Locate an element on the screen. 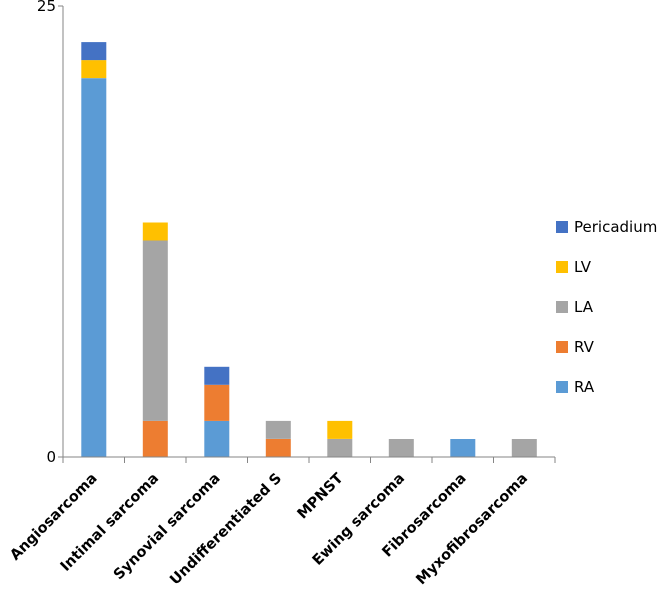 This screenshot has height=616, width=669. legend-label-ra: RA is located at coordinates (584, 387).